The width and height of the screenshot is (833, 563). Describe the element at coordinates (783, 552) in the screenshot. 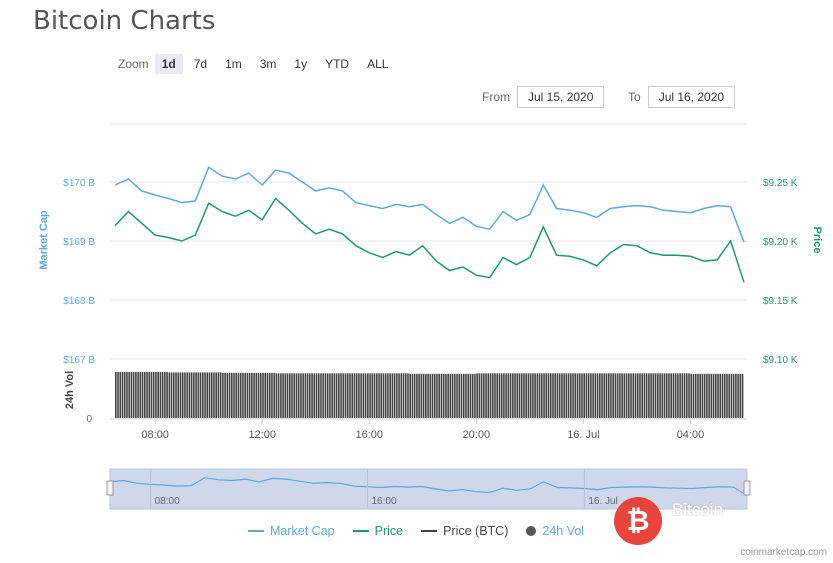

I see `source-credit: coinmarketcap.com` at that location.